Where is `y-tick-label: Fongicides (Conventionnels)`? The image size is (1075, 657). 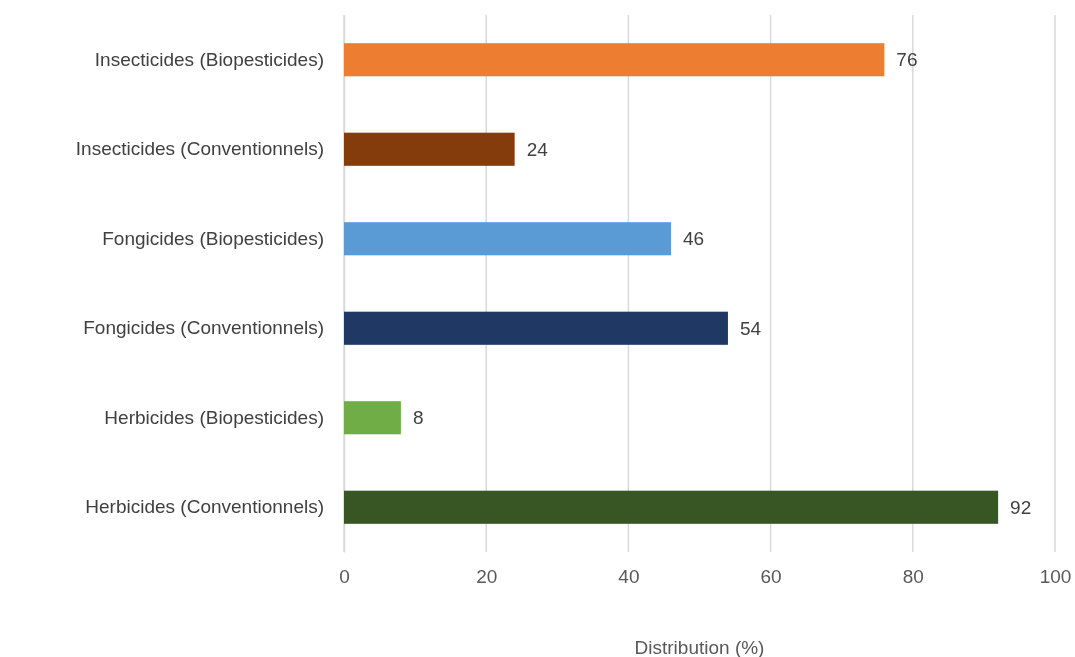 y-tick-label: Fongicides (Conventionnels) is located at coordinates (203, 328).